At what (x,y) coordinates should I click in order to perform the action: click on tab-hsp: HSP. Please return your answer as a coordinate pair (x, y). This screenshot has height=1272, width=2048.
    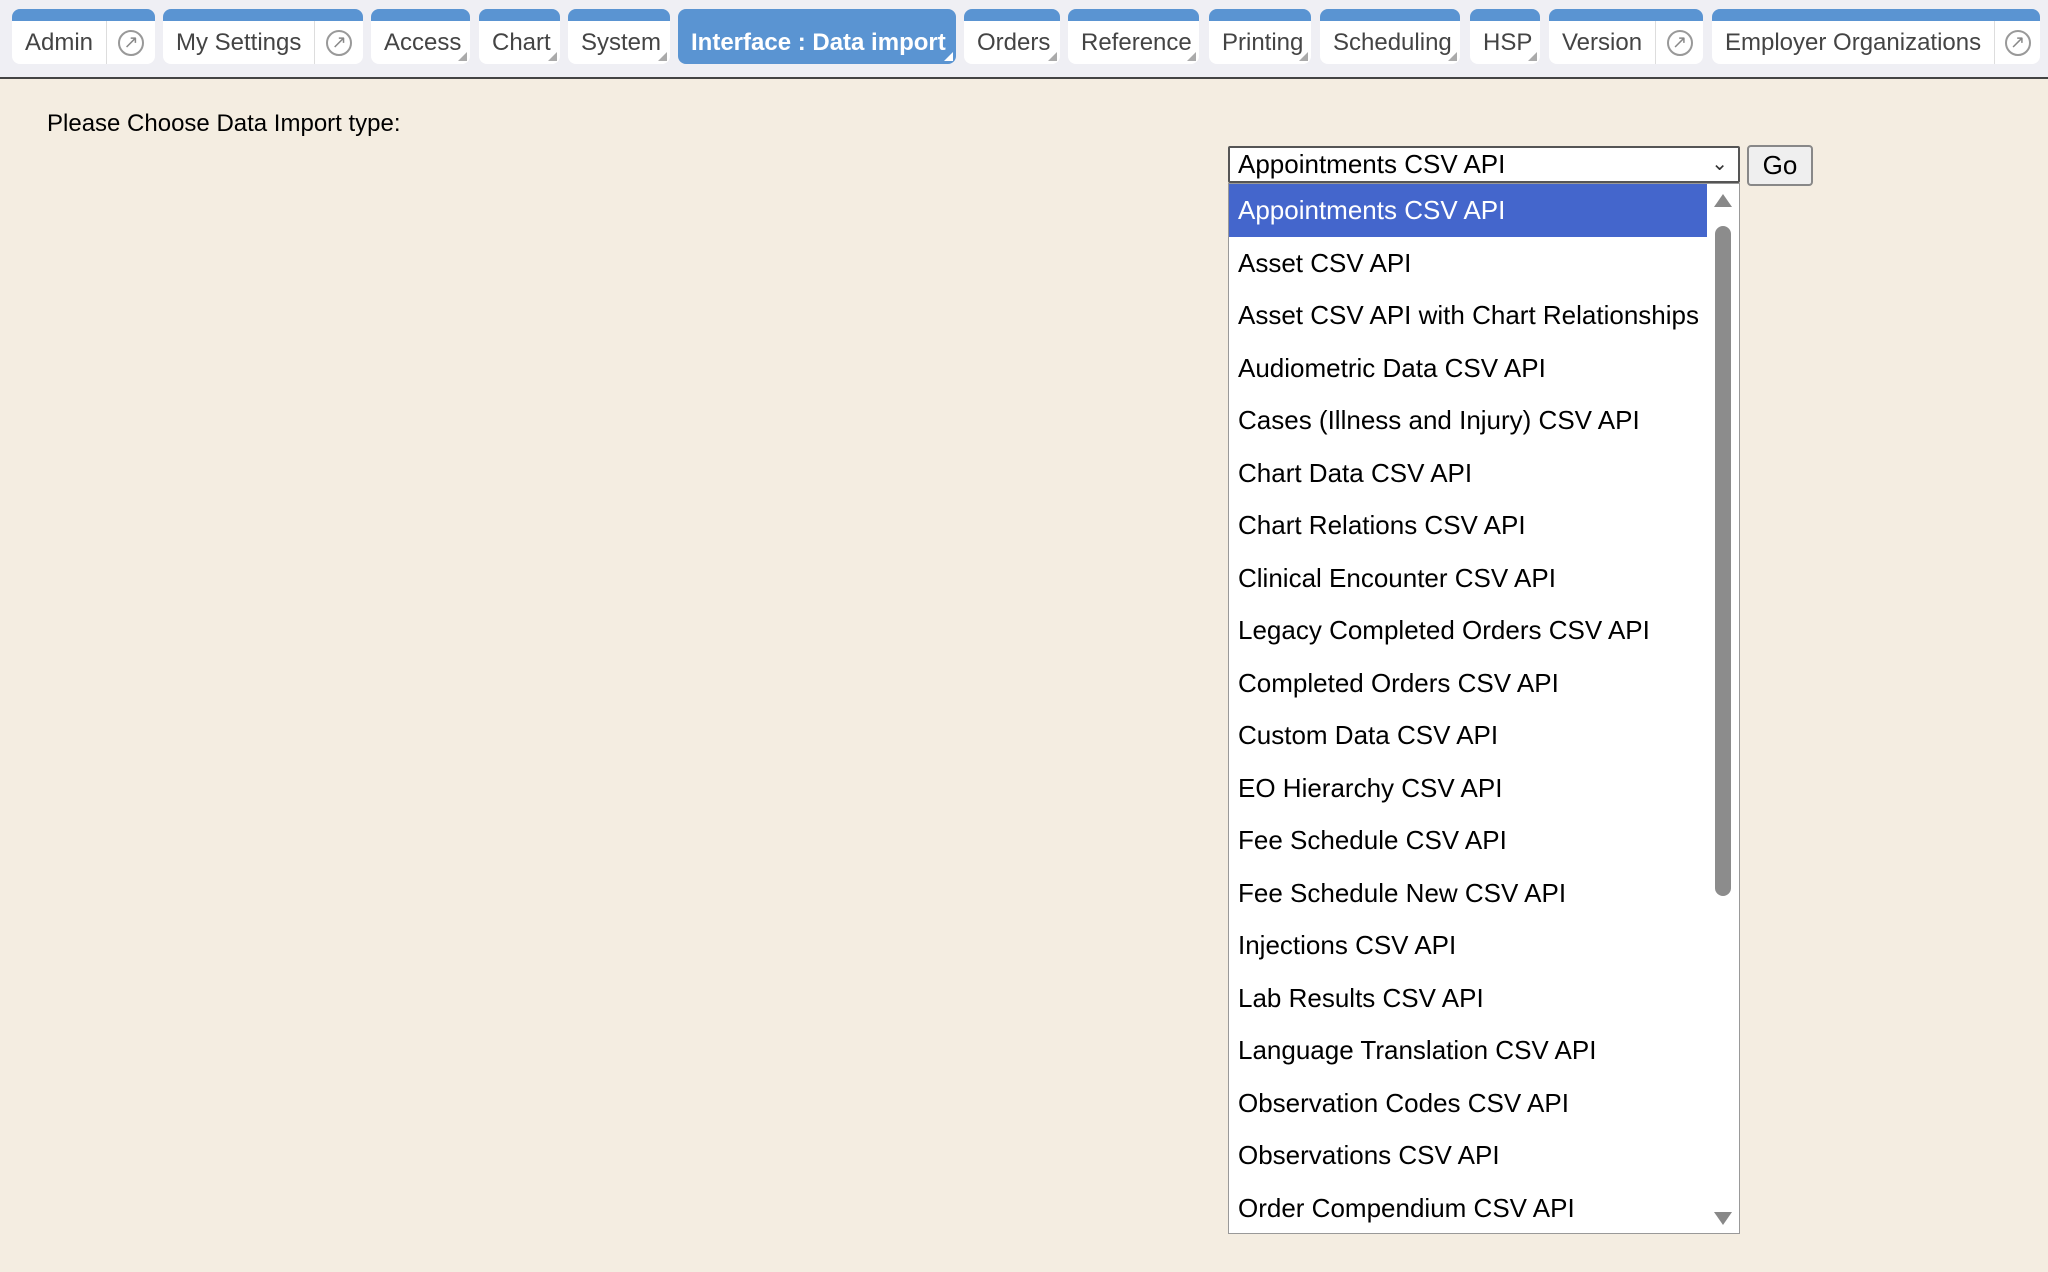
    Looking at the image, I should click on (1505, 36).